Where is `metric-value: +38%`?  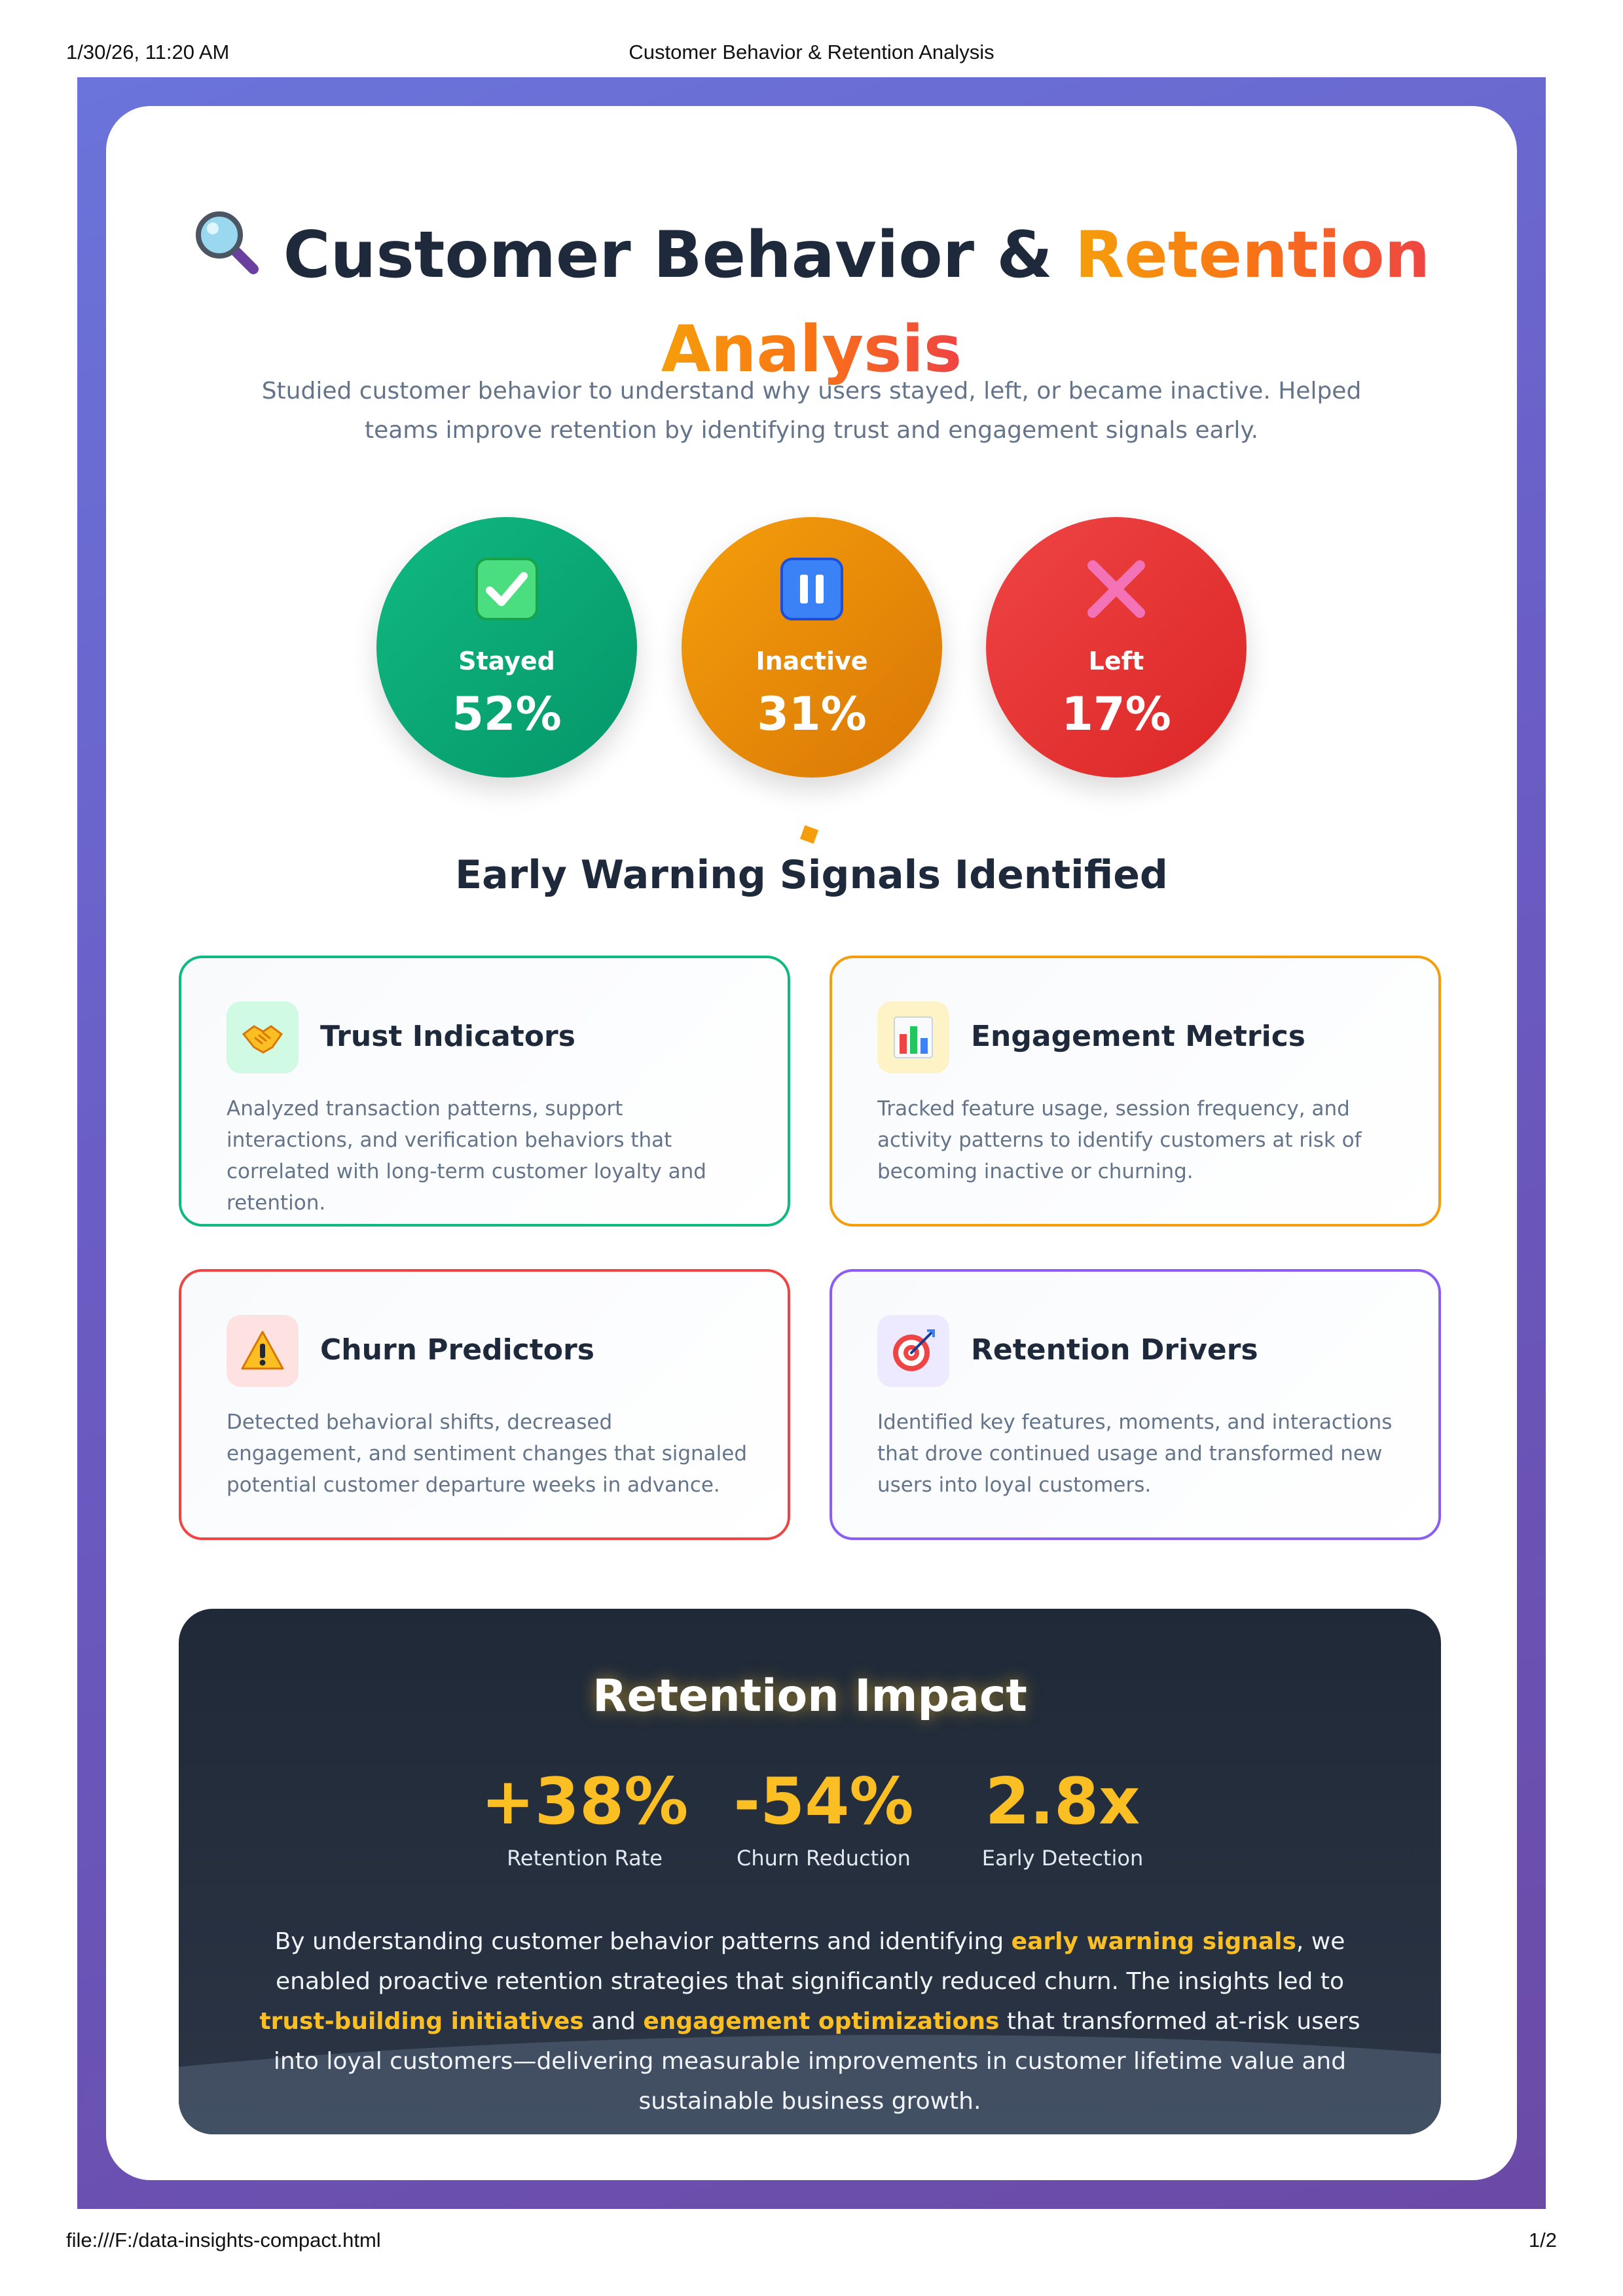 metric-value: +38% is located at coordinates (585, 1802).